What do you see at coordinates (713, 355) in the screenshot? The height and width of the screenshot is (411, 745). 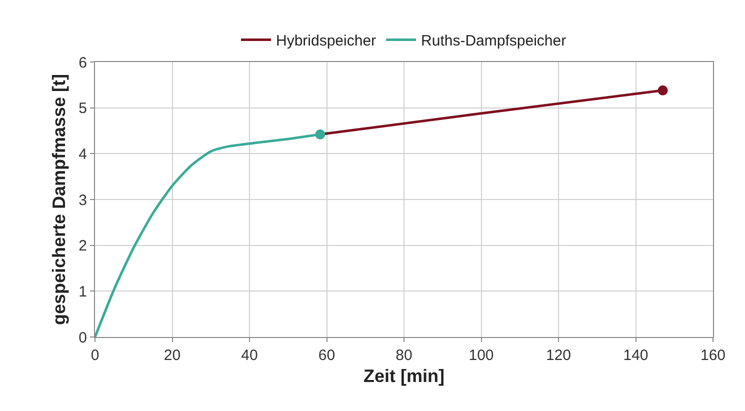 I see `x-tick-label: 160` at bounding box center [713, 355].